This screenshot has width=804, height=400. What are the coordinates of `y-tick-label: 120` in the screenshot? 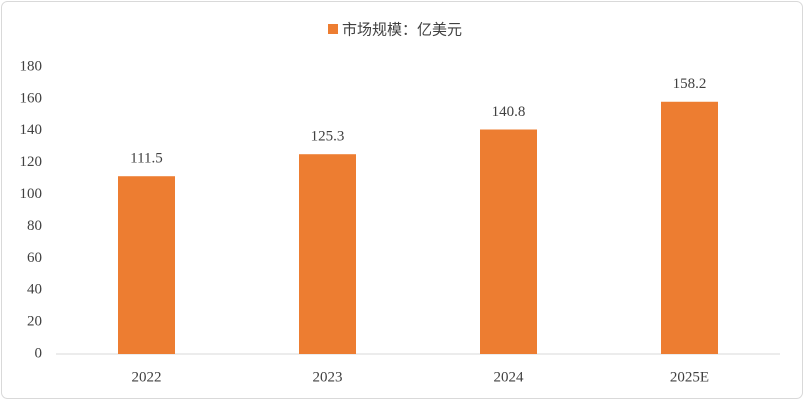 It's located at (31, 162).